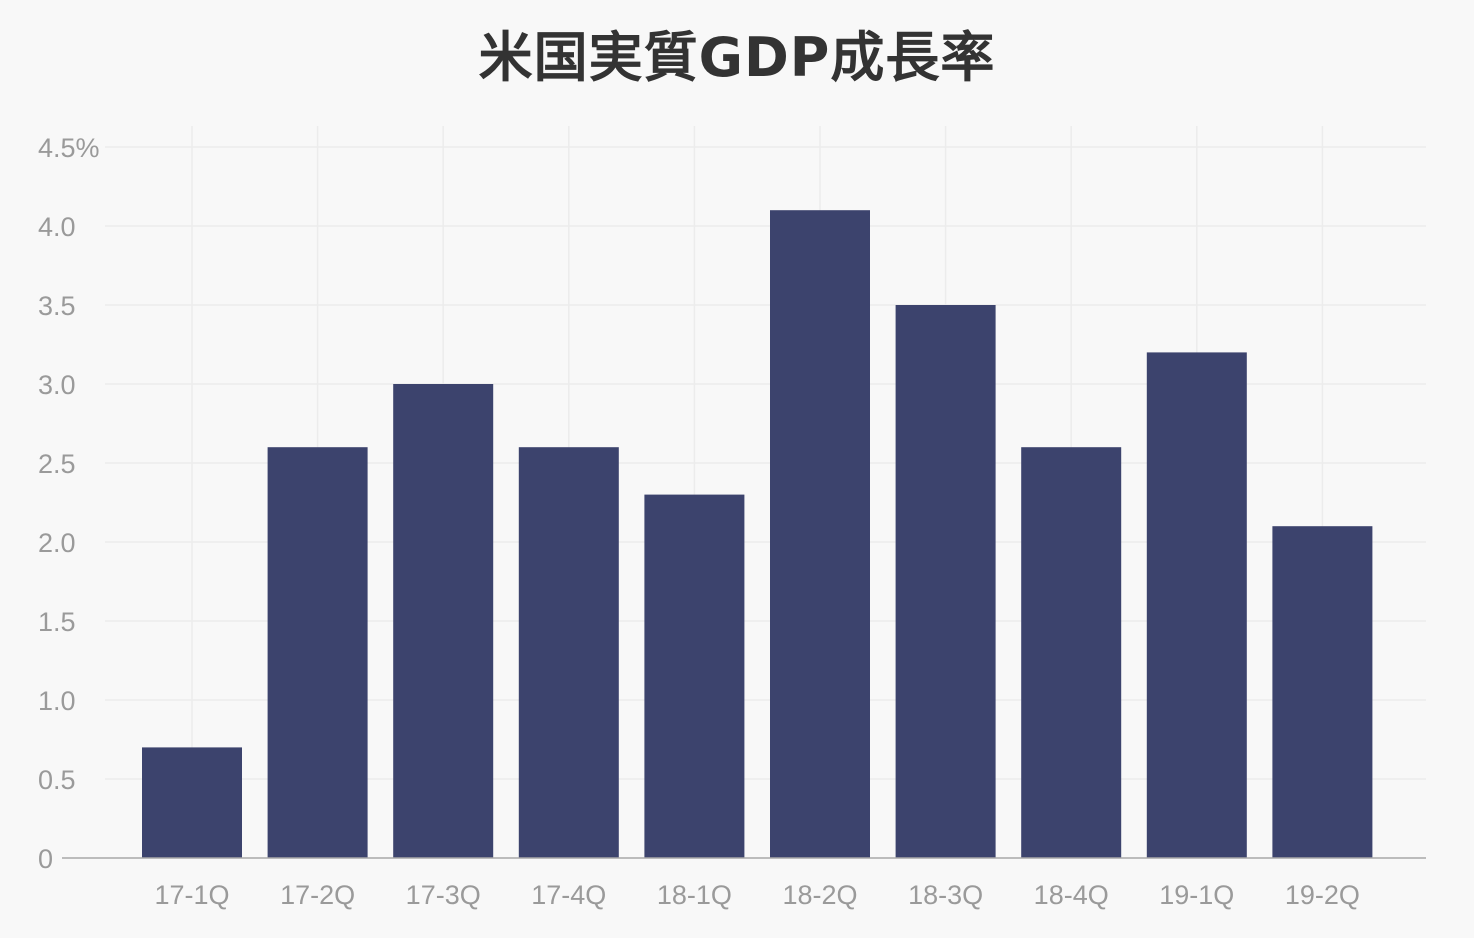 The height and width of the screenshot is (938, 1474). I want to click on x-tick-label: 18-1Q, so click(694, 895).